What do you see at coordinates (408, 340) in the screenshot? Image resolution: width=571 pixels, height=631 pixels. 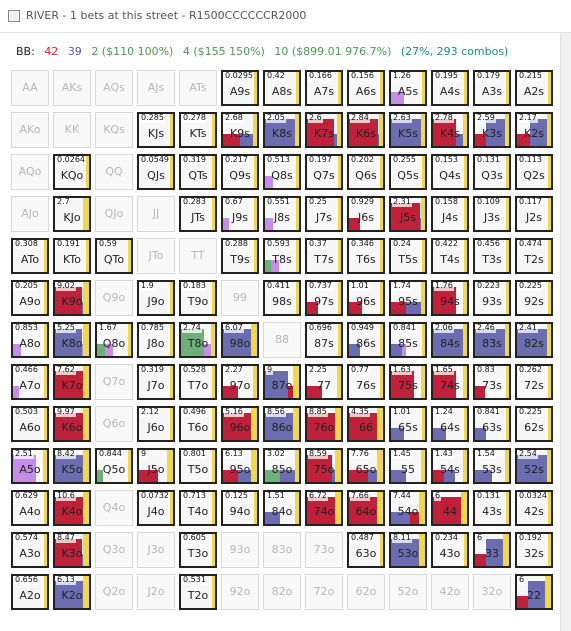 I see `hand-cell-85s: 0.841 85s` at bounding box center [408, 340].